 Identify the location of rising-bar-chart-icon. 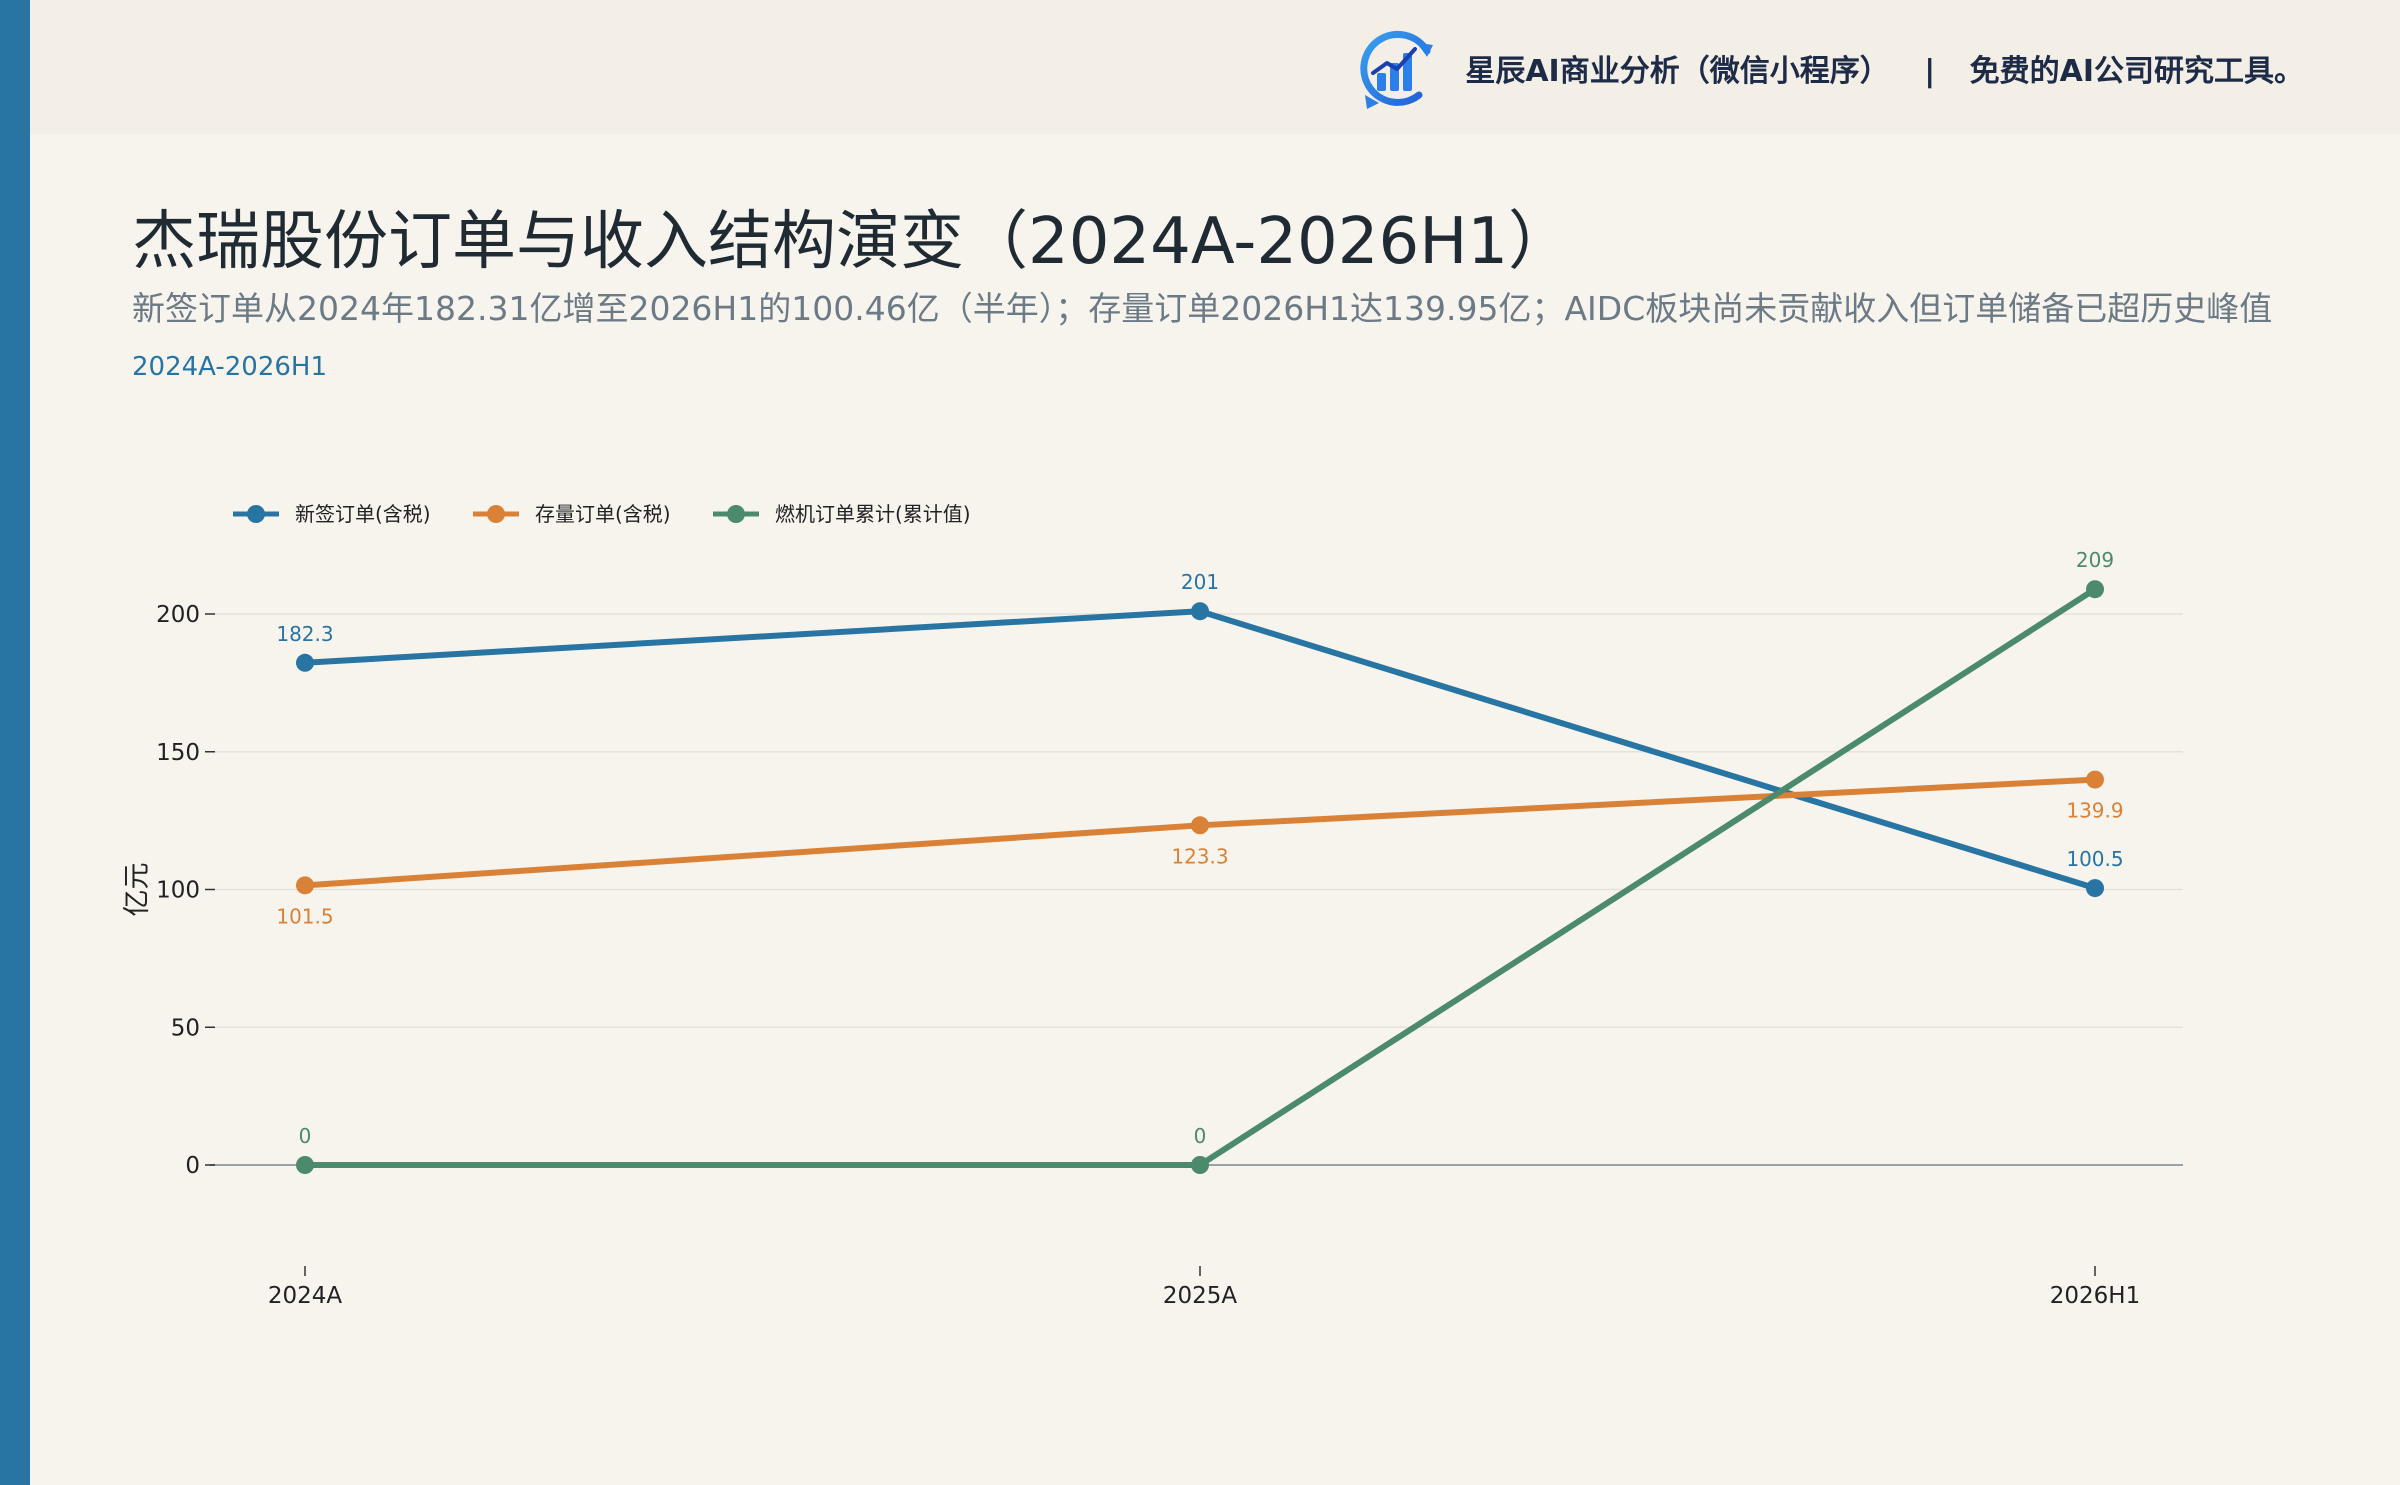
(1397, 69).